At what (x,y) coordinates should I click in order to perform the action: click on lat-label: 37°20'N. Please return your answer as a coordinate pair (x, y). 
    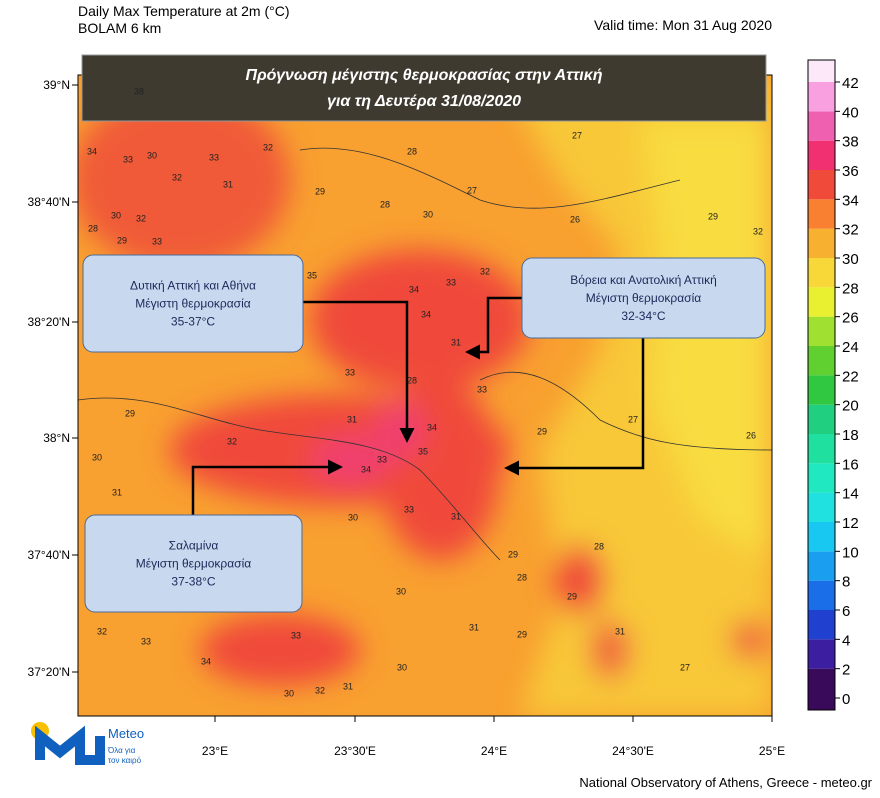
    Looking at the image, I should click on (49, 672).